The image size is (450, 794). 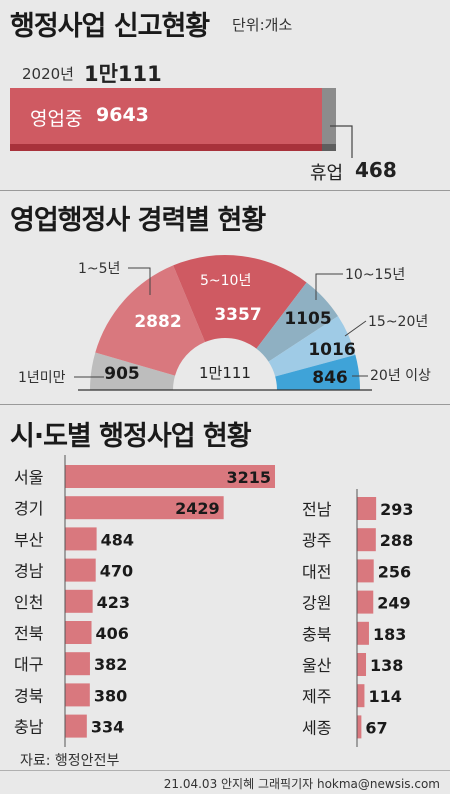 I want to click on region-label-15: 제주, so click(x=316, y=696).